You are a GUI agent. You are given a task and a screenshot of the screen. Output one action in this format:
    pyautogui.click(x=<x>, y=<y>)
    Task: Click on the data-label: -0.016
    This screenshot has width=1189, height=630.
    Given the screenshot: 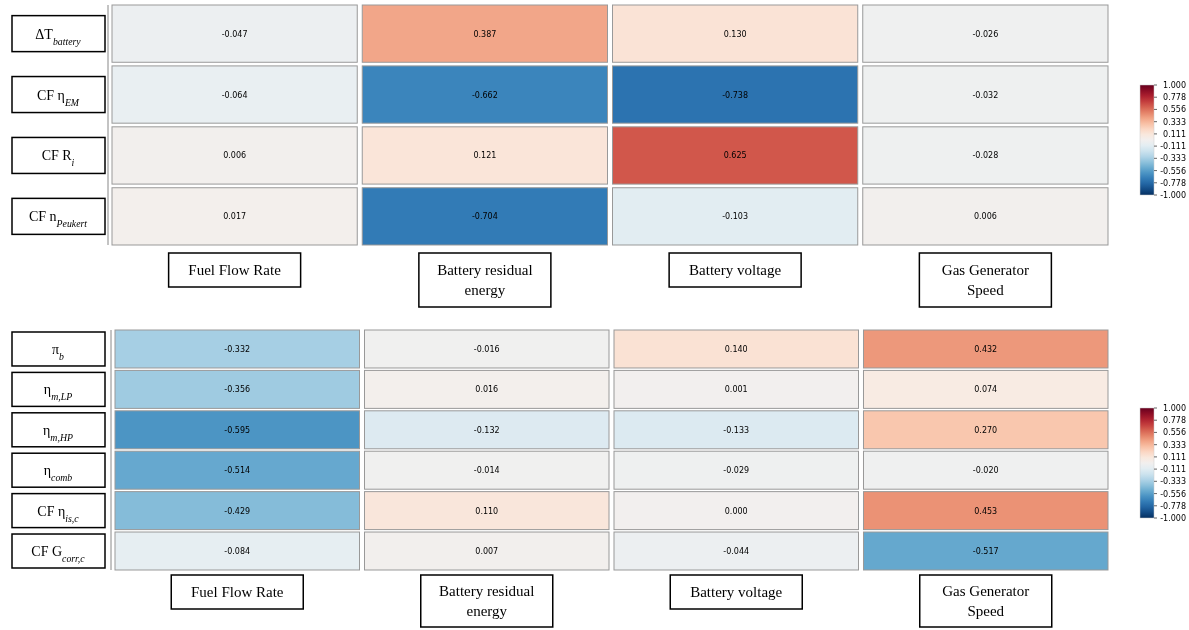 What is the action you would take?
    pyautogui.click(x=486, y=349)
    